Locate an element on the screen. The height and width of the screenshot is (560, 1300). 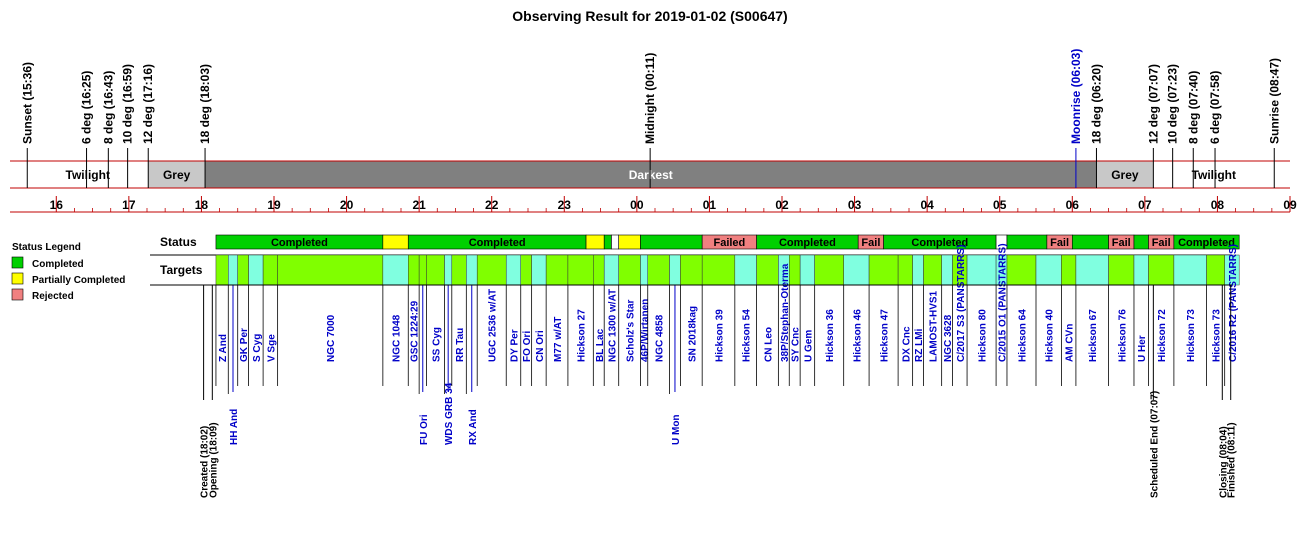
sky-band-grey is located at coordinates (177, 174).